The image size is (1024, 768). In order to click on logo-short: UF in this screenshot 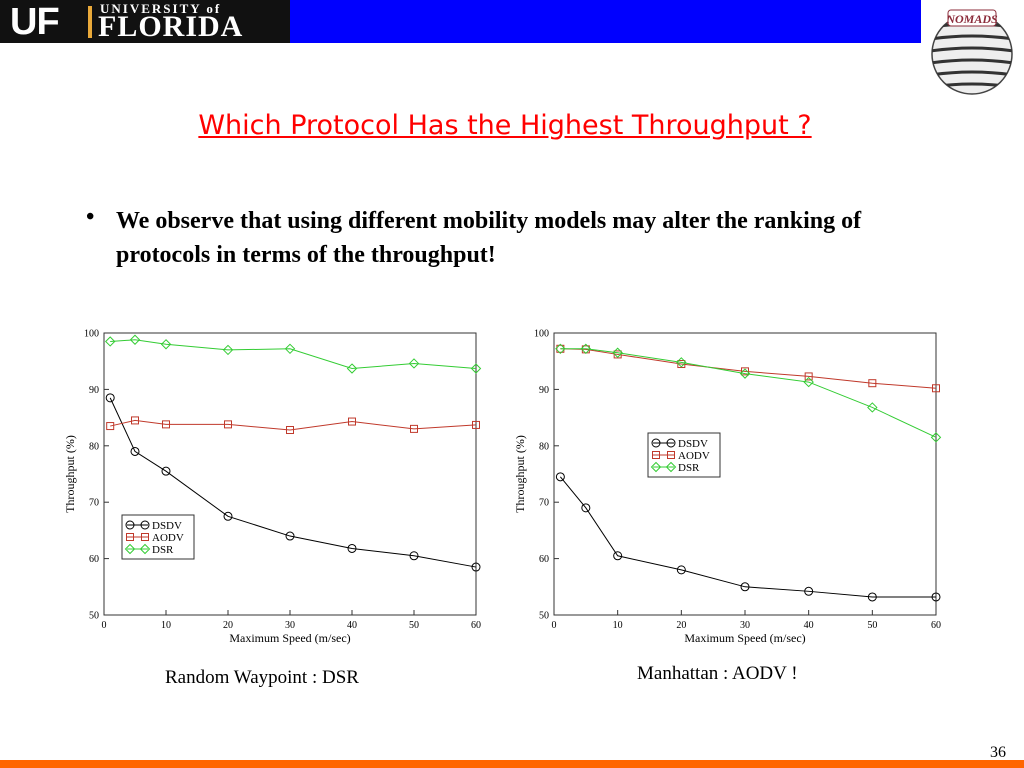, I will do `click(35, 22)`.